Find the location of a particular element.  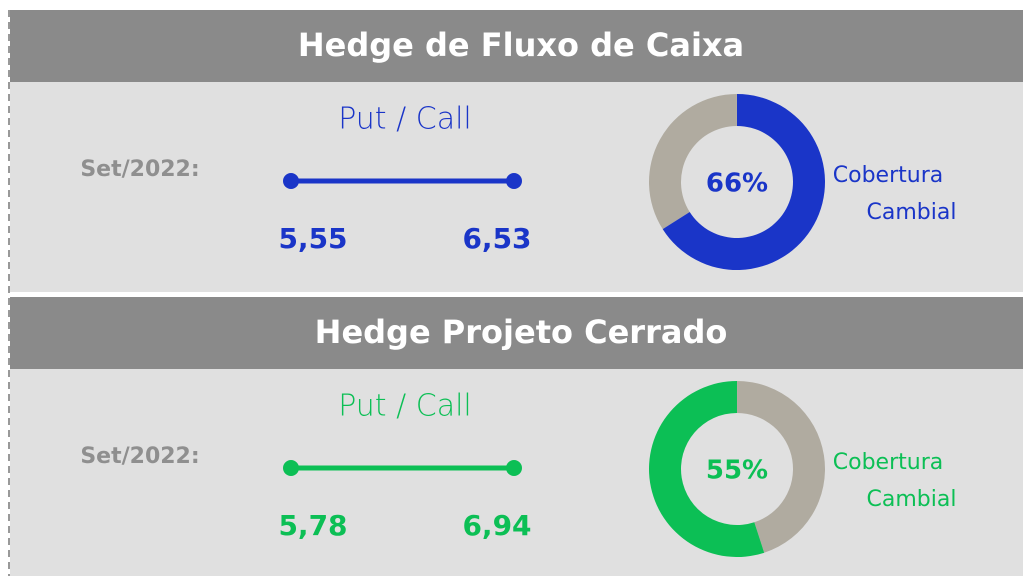

panel-title: Hedge de Fluxo de Caixa is located at coordinates (521, 45).